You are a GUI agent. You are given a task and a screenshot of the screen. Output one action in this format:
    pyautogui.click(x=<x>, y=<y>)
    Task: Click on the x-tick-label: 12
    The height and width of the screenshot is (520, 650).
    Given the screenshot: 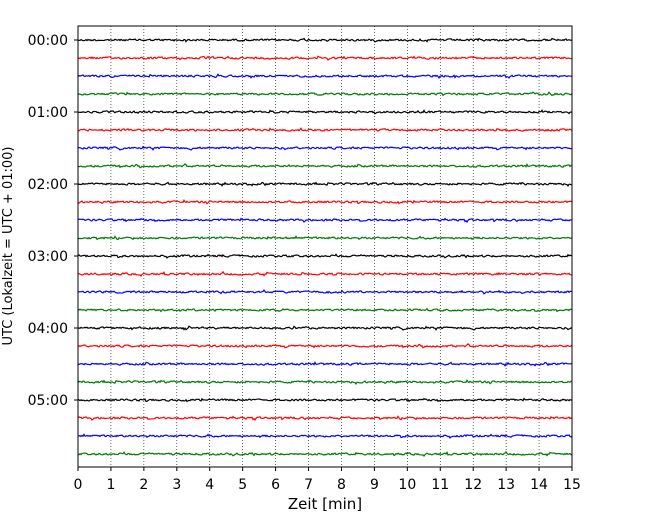 What is the action you would take?
    pyautogui.click(x=473, y=485)
    